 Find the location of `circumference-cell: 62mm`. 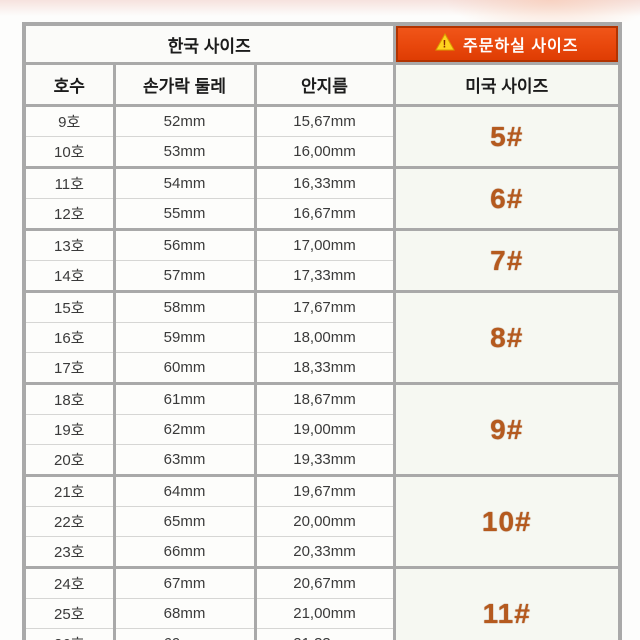

circumference-cell: 62mm is located at coordinates (184, 429).